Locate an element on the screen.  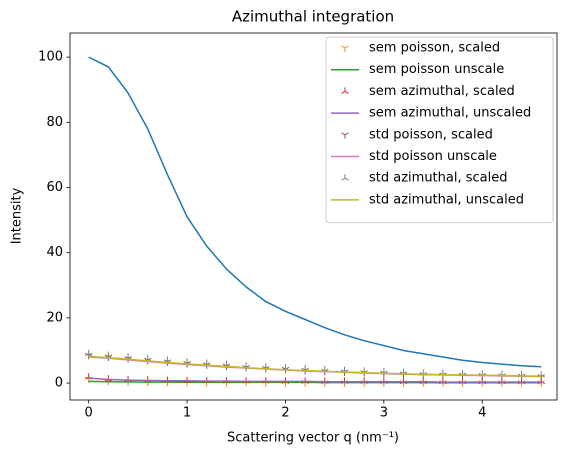
y-tick-label: 60 is located at coordinates (54, 187).